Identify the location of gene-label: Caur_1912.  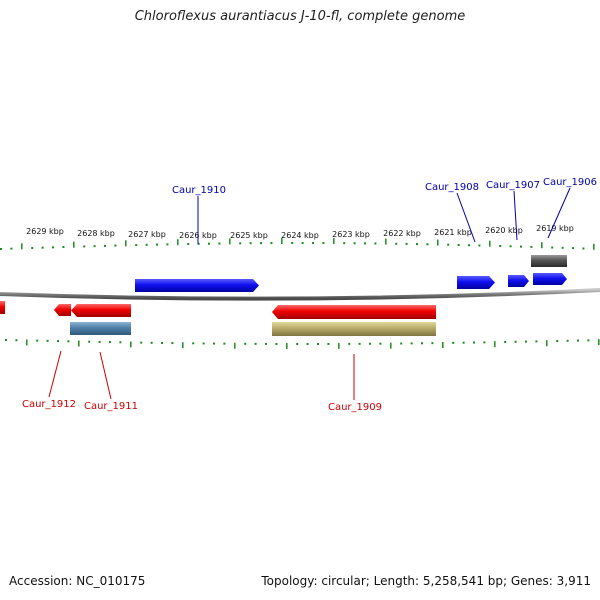
(49, 404).